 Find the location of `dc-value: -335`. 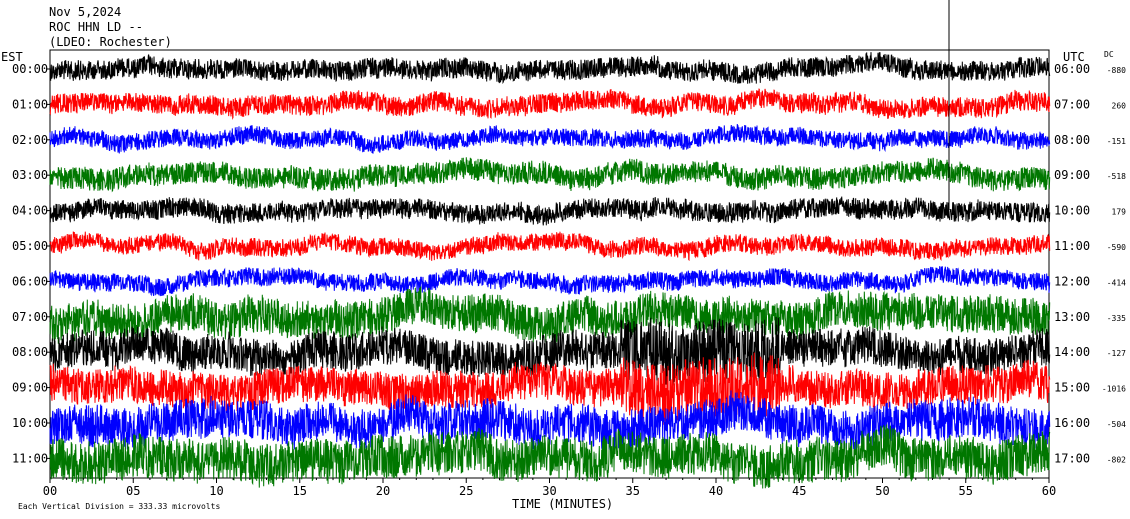

dc-value: -335 is located at coordinates (1116, 318).